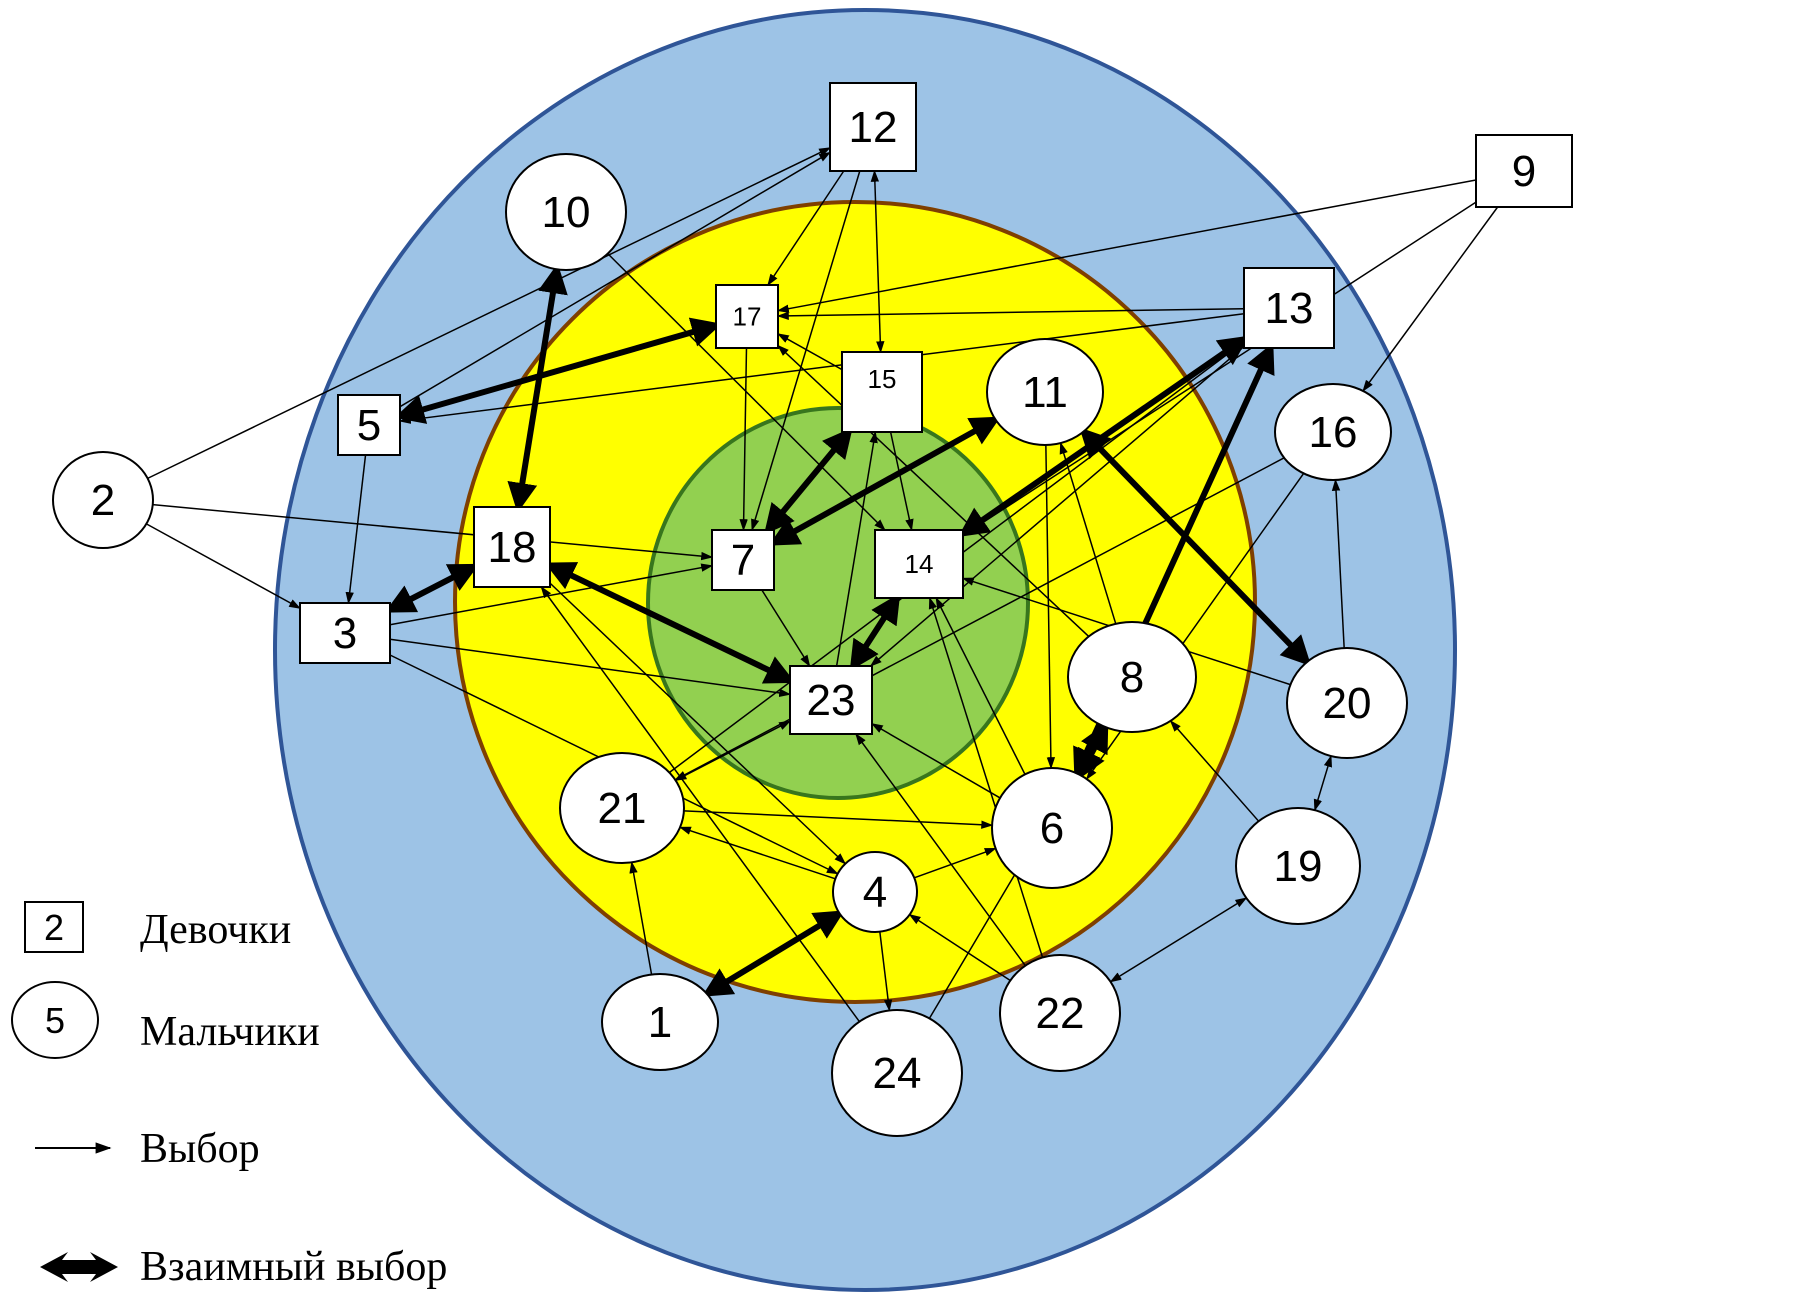  What do you see at coordinates (200, 1149) in the screenshot?
I see `legend-choice-label: Выбор` at bounding box center [200, 1149].